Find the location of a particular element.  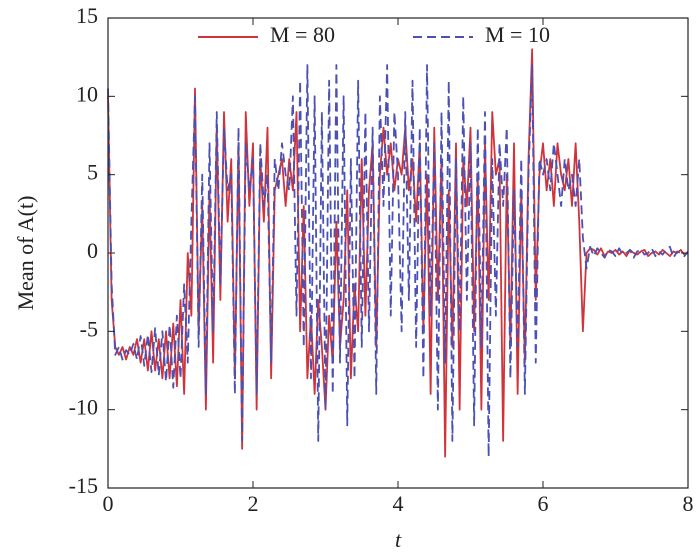

x-axis-label: t is located at coordinates (398, 539).